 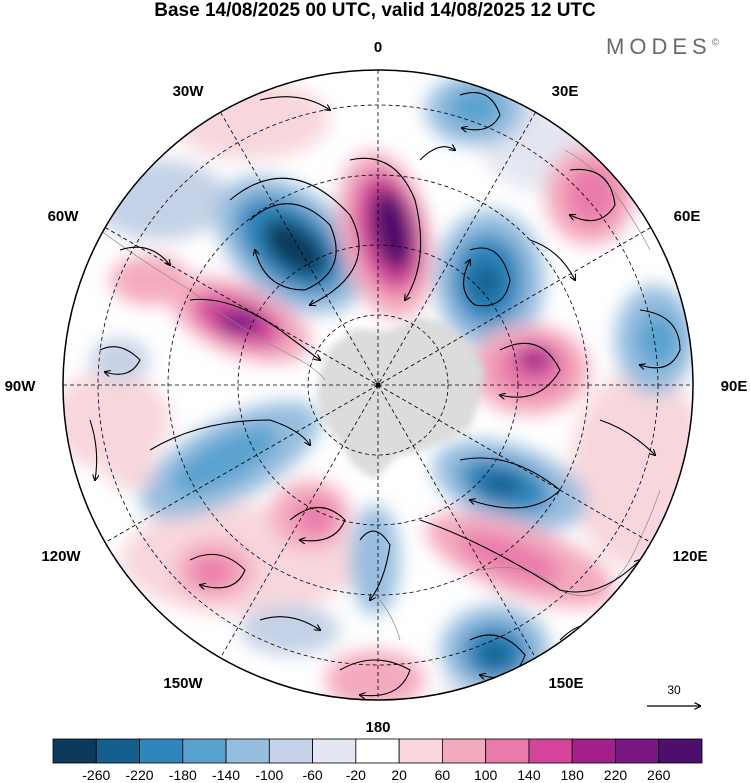 What do you see at coordinates (689, 556) in the screenshot?
I see `label-lon-120e: 120E` at bounding box center [689, 556].